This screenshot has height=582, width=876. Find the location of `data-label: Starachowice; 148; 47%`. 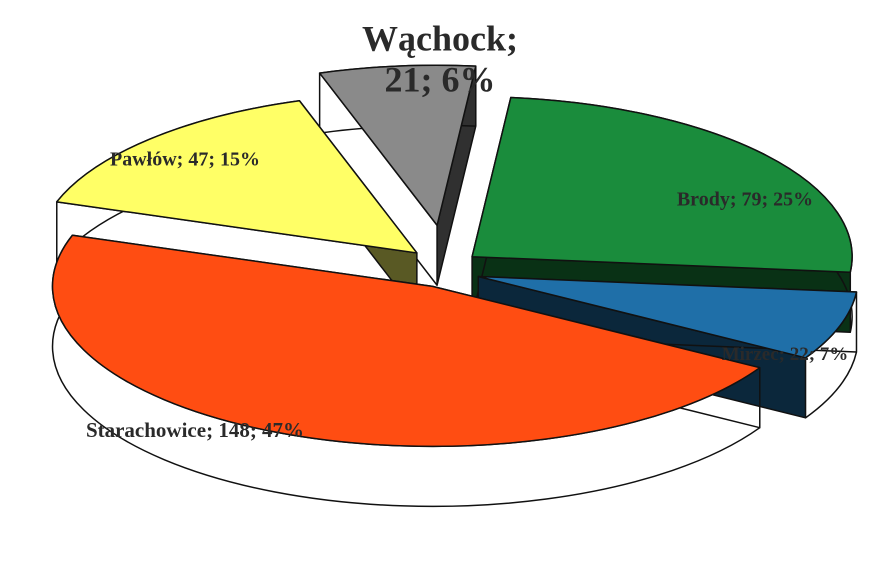

data-label: Starachowice; 148; 47% is located at coordinates (195, 429).